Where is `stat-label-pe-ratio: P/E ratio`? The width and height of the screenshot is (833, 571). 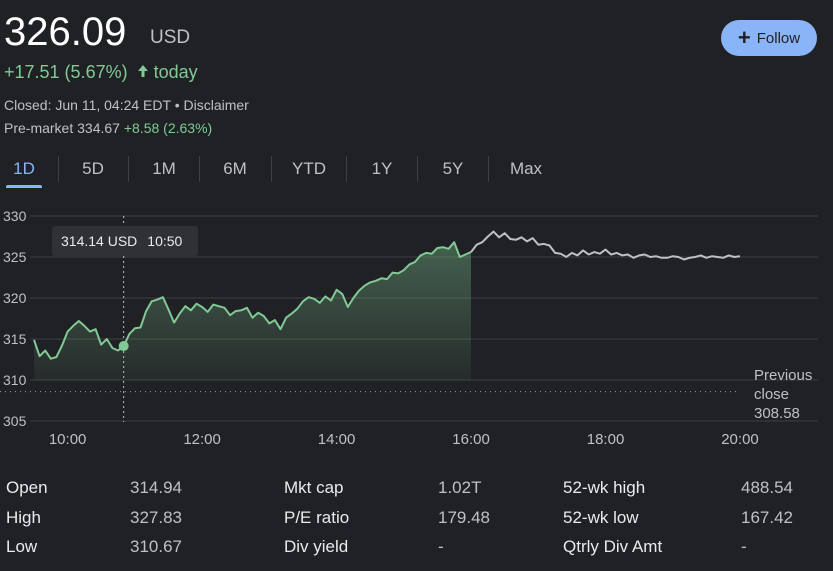 stat-label-pe-ratio: P/E ratio is located at coordinates (317, 517).